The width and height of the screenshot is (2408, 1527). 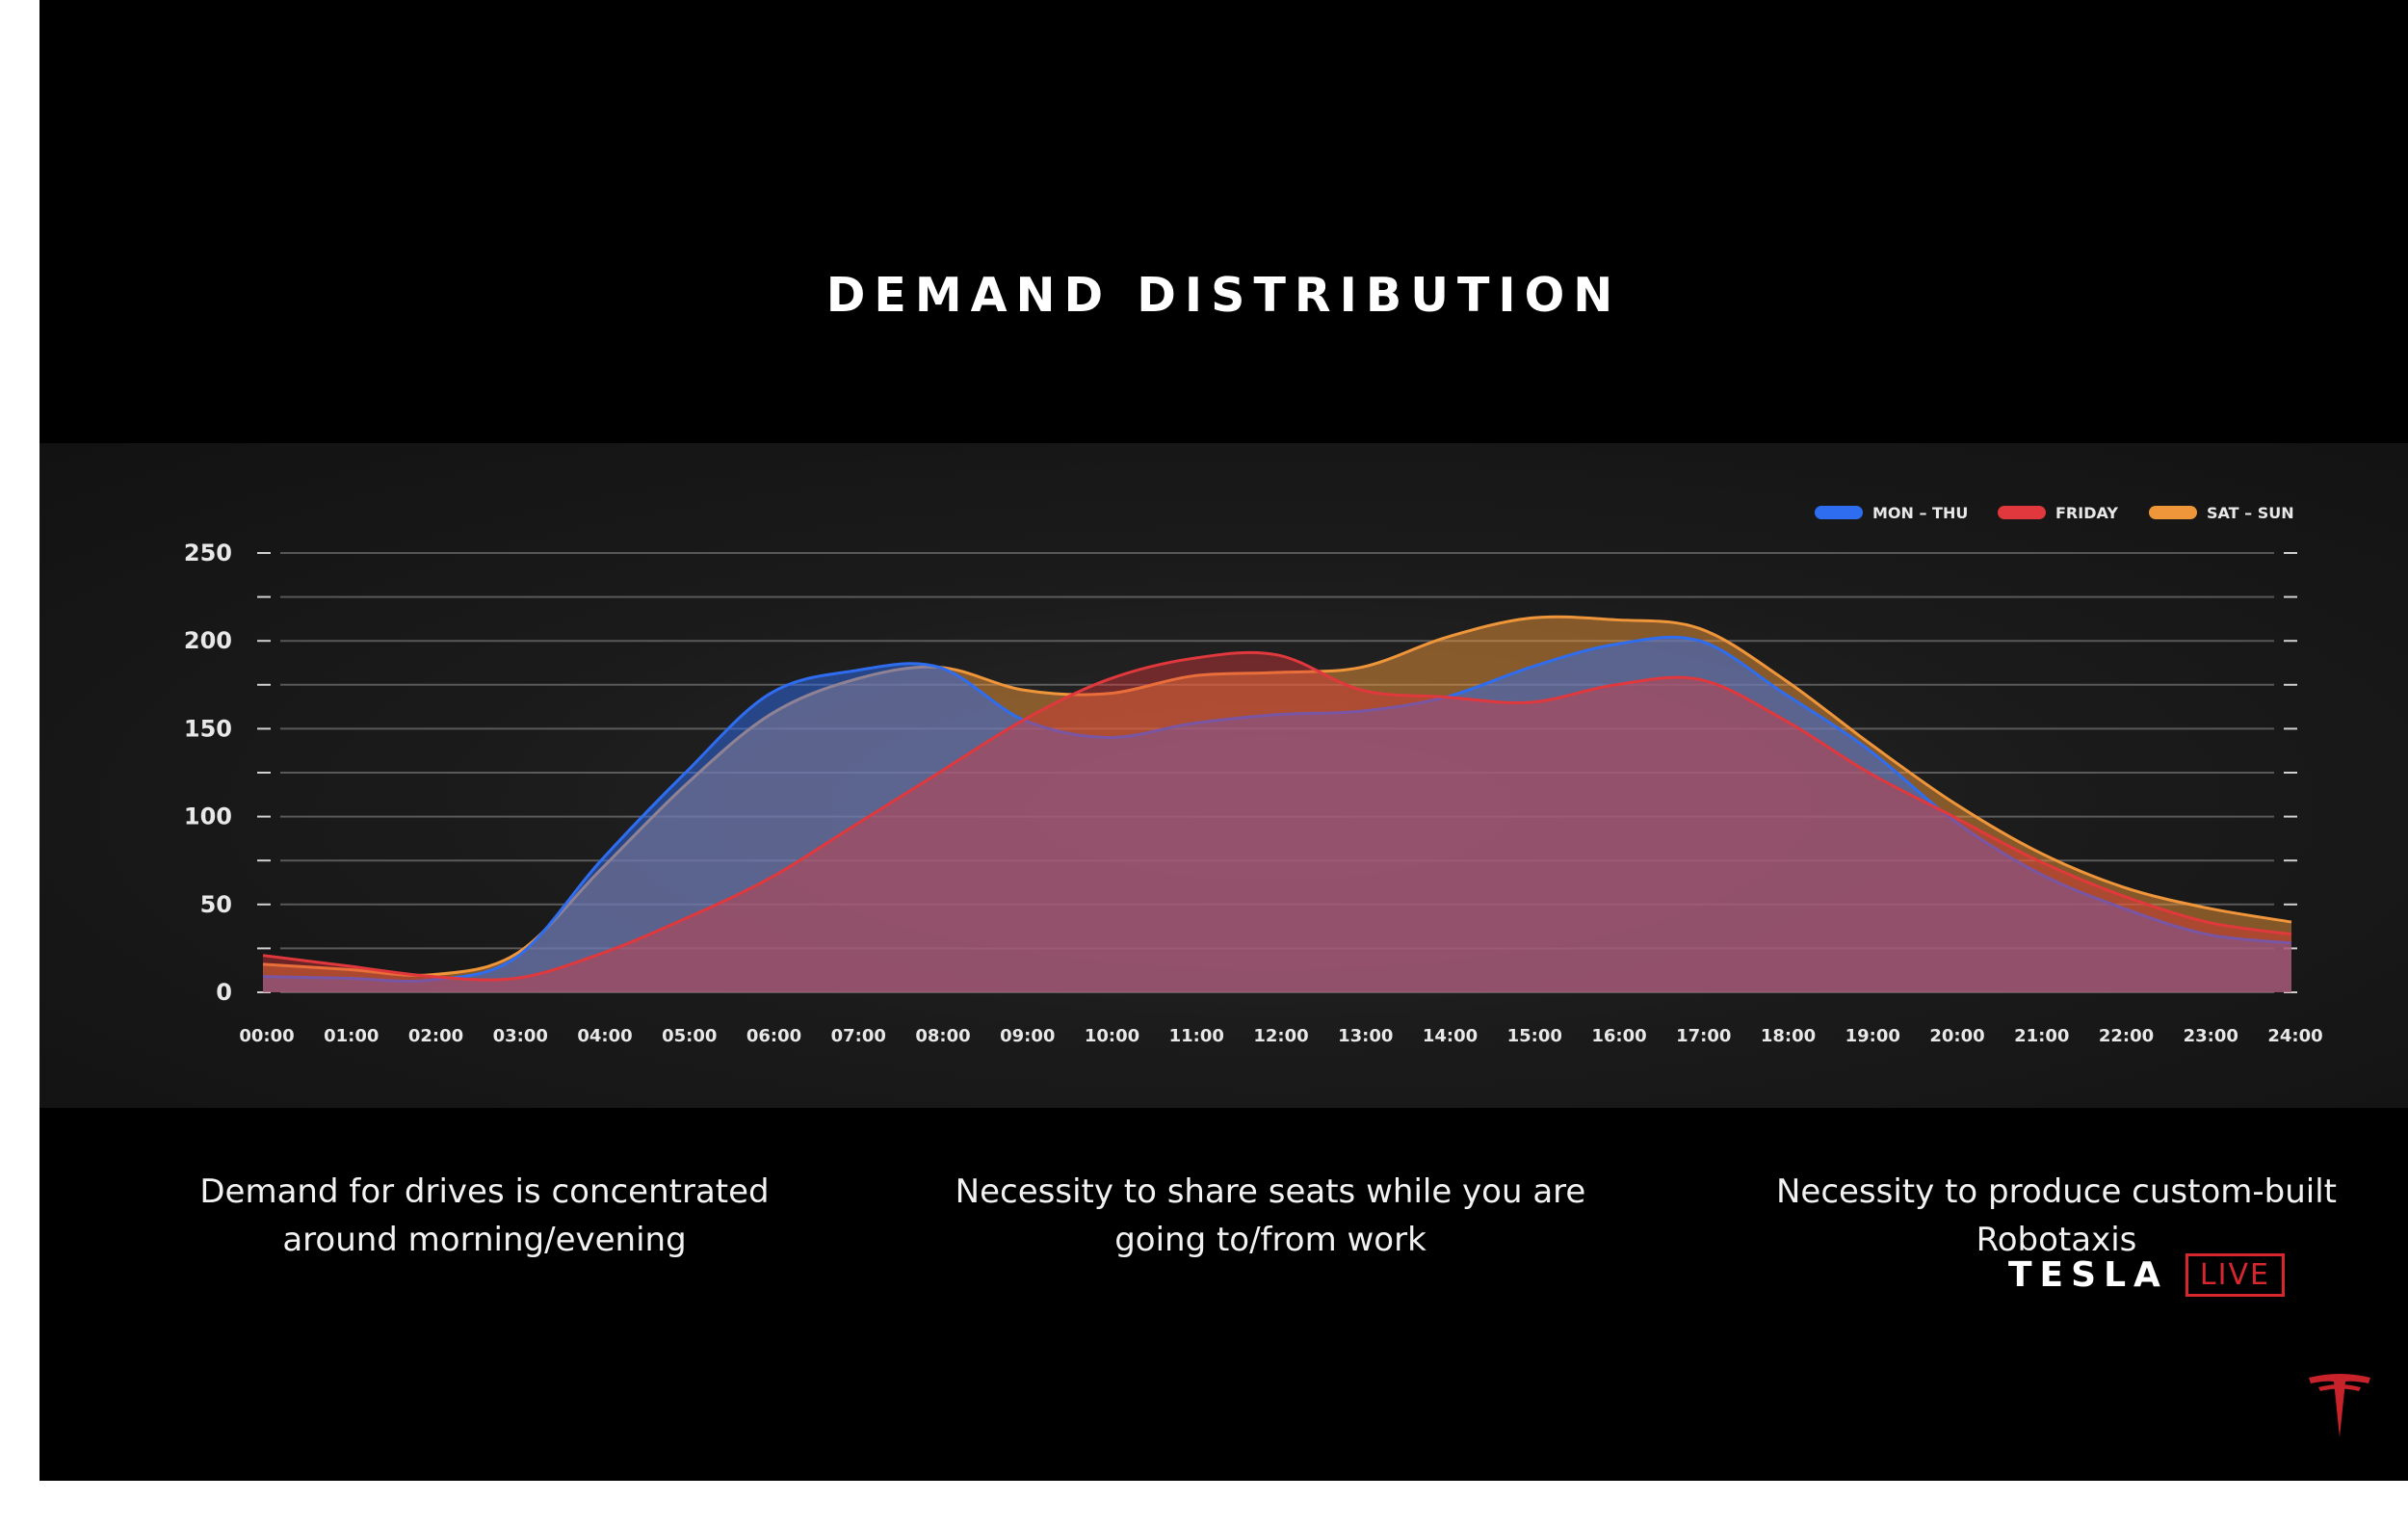 I want to click on x-tick-label: 09:00, so click(x=1027, y=1036).